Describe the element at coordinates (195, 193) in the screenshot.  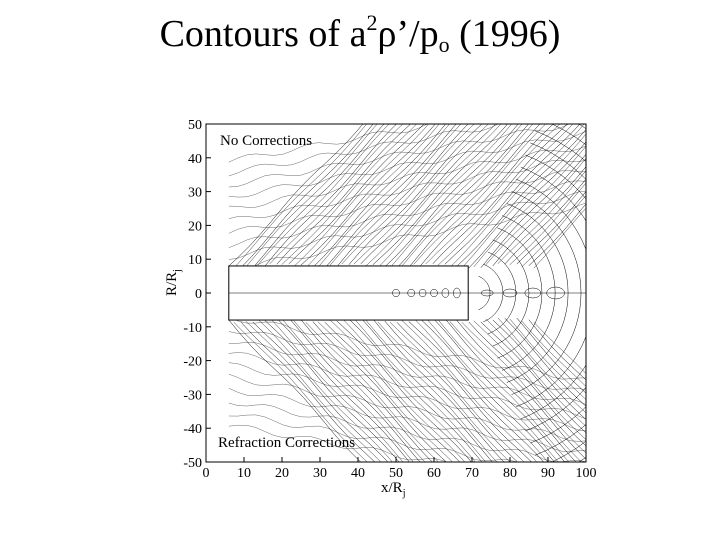
I see `y-tick-label: 30` at that location.